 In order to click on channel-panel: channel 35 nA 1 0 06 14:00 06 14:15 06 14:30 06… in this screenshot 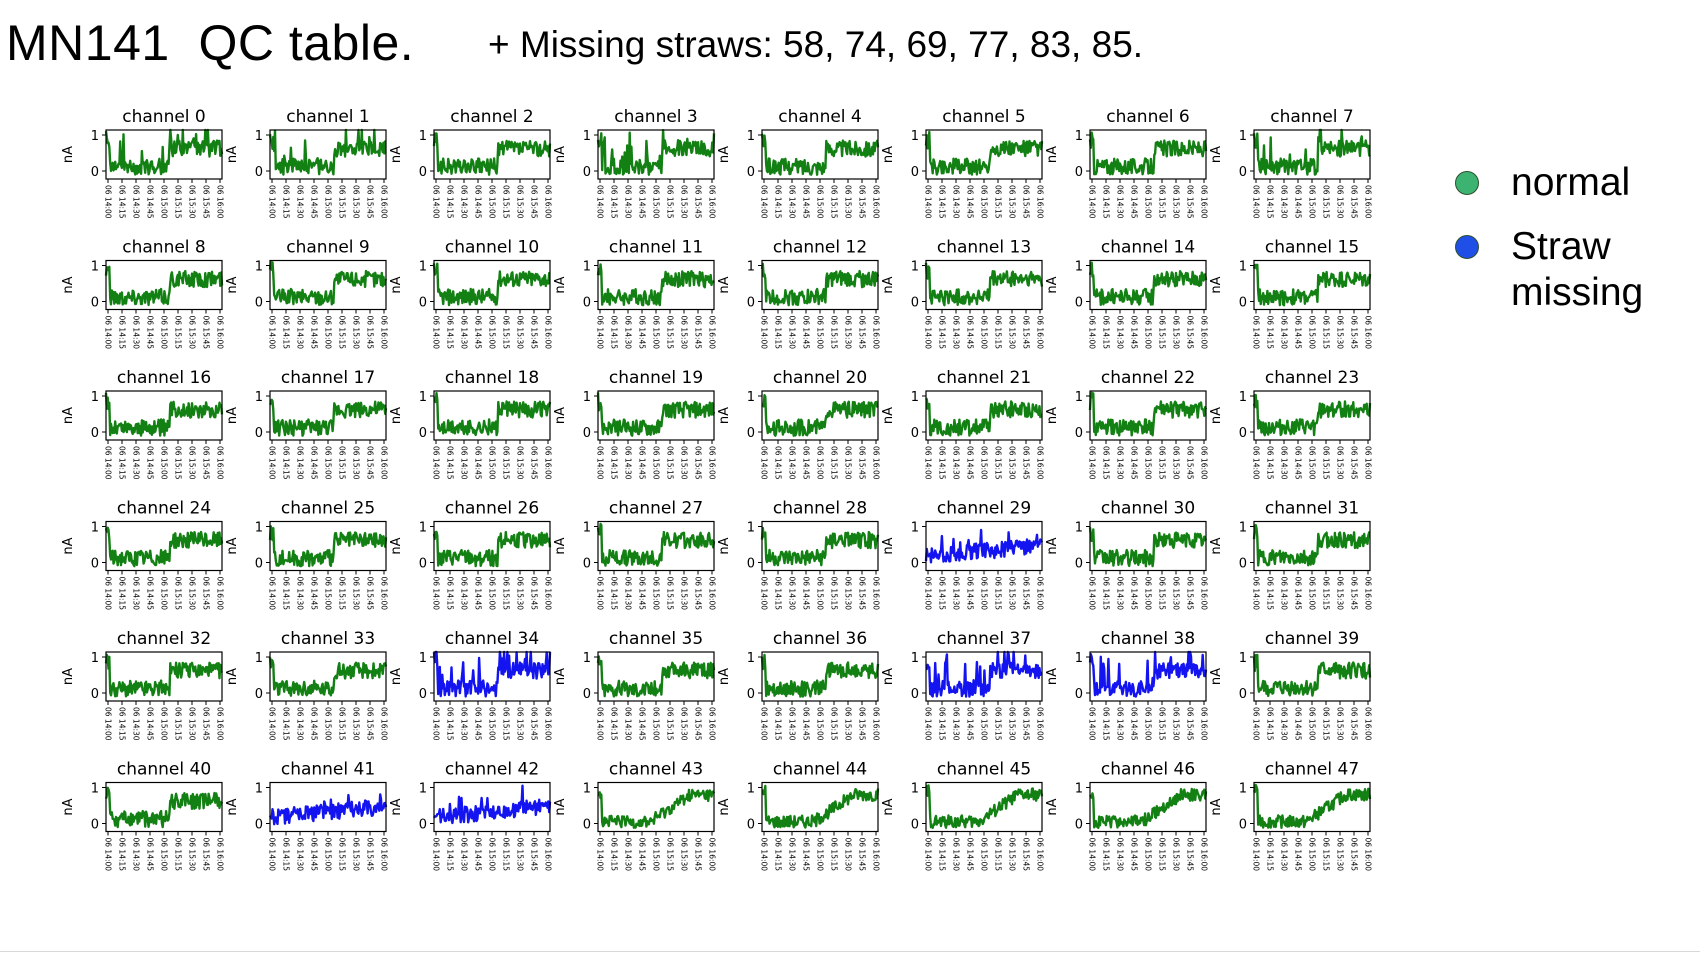, I will do `click(635, 685)`.